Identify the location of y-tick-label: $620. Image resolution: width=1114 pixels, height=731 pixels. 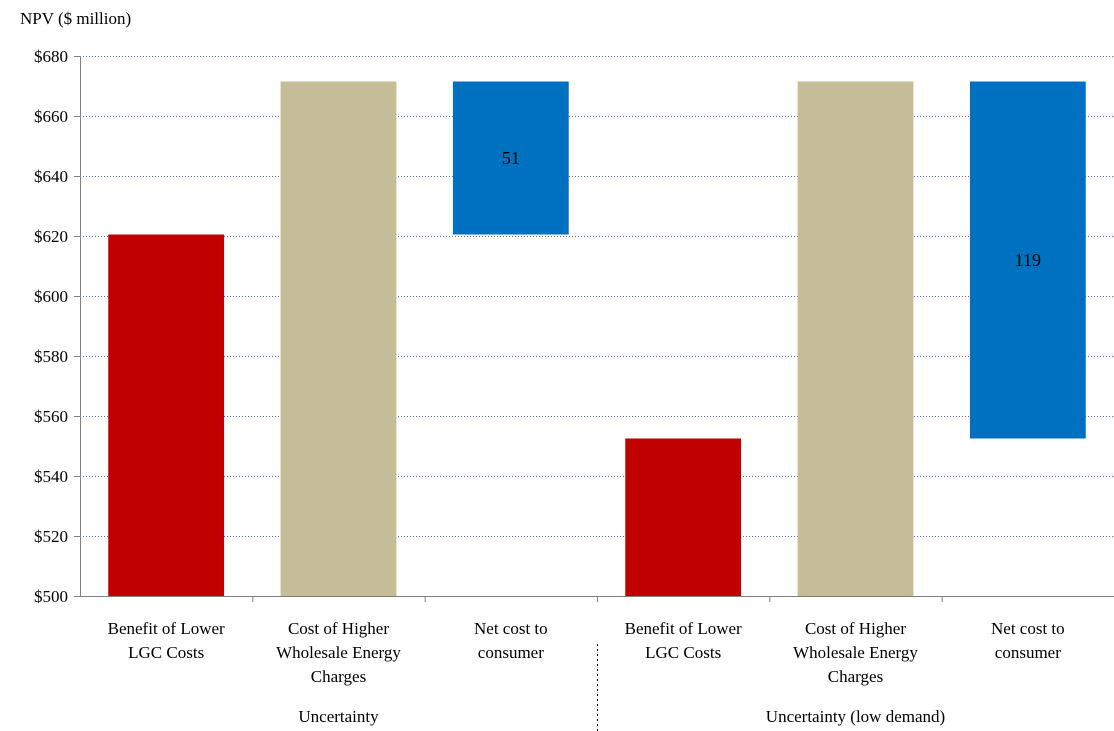
(51, 236).